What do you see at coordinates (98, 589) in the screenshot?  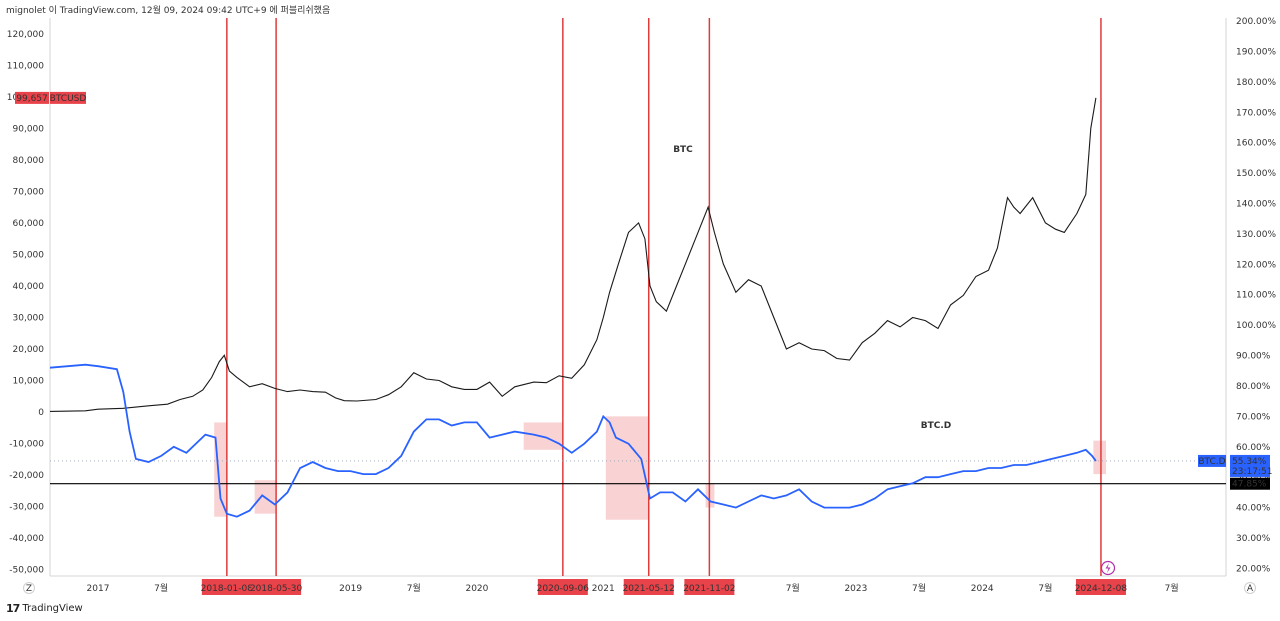 I see `x-axis-tick: 2017` at bounding box center [98, 589].